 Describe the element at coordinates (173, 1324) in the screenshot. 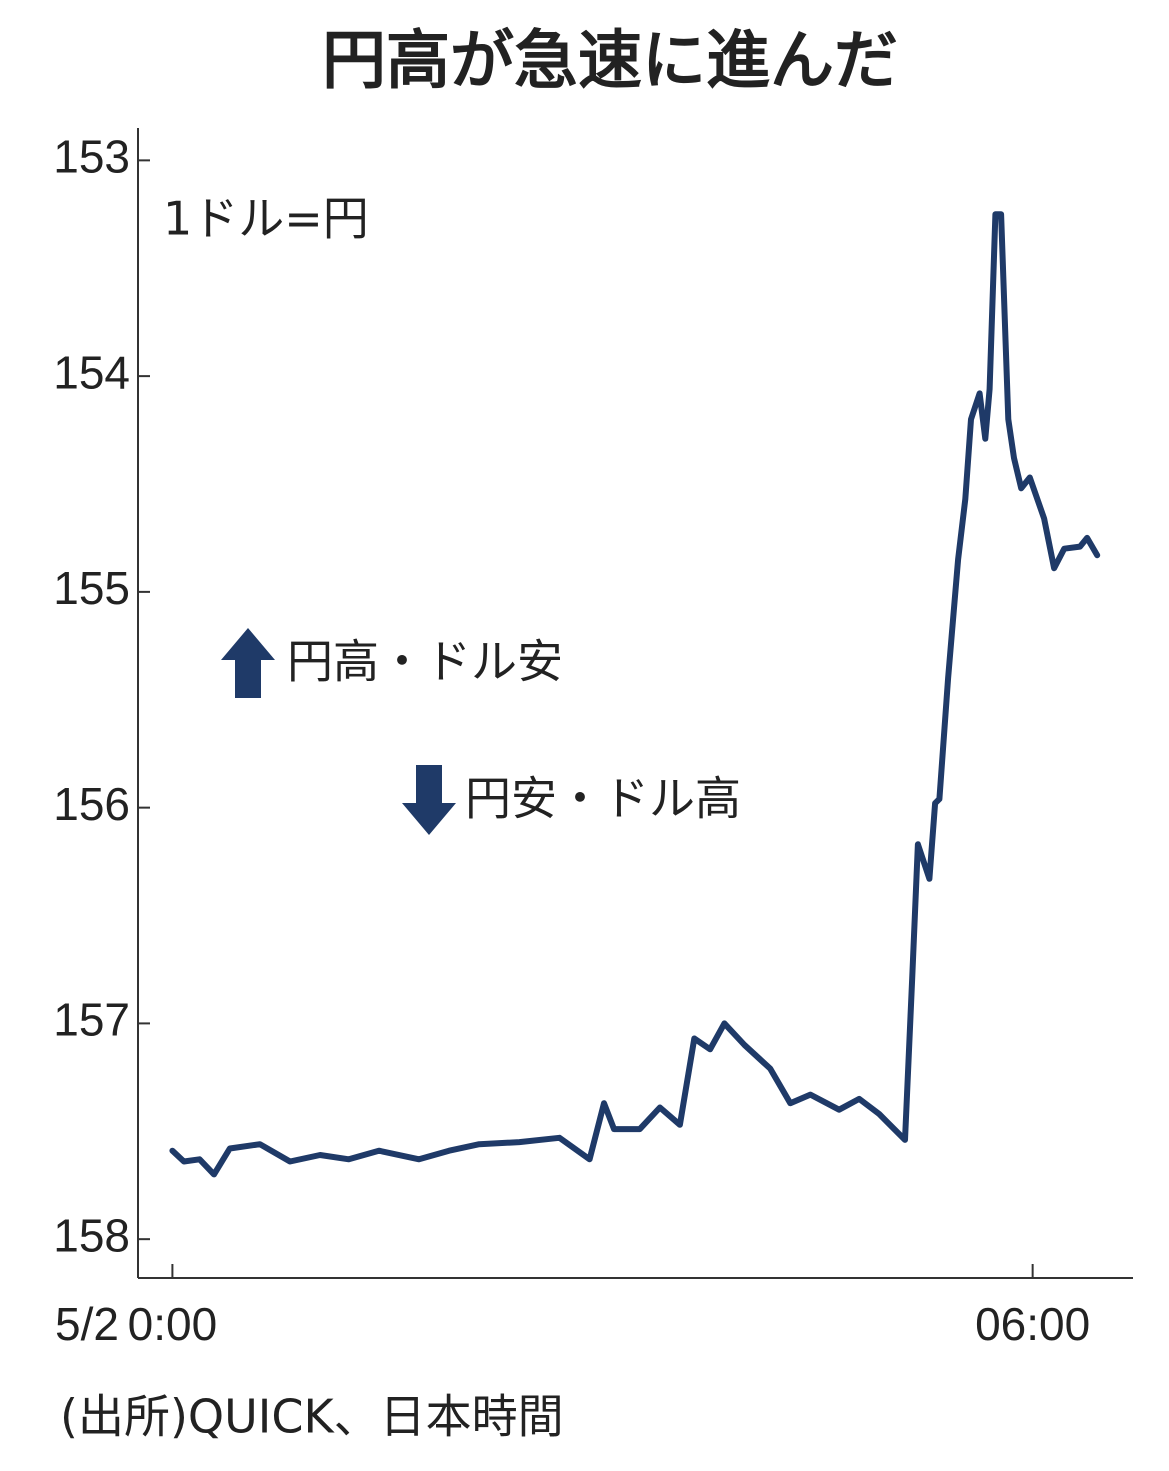

I see `x-tick-label: 0:00` at that location.